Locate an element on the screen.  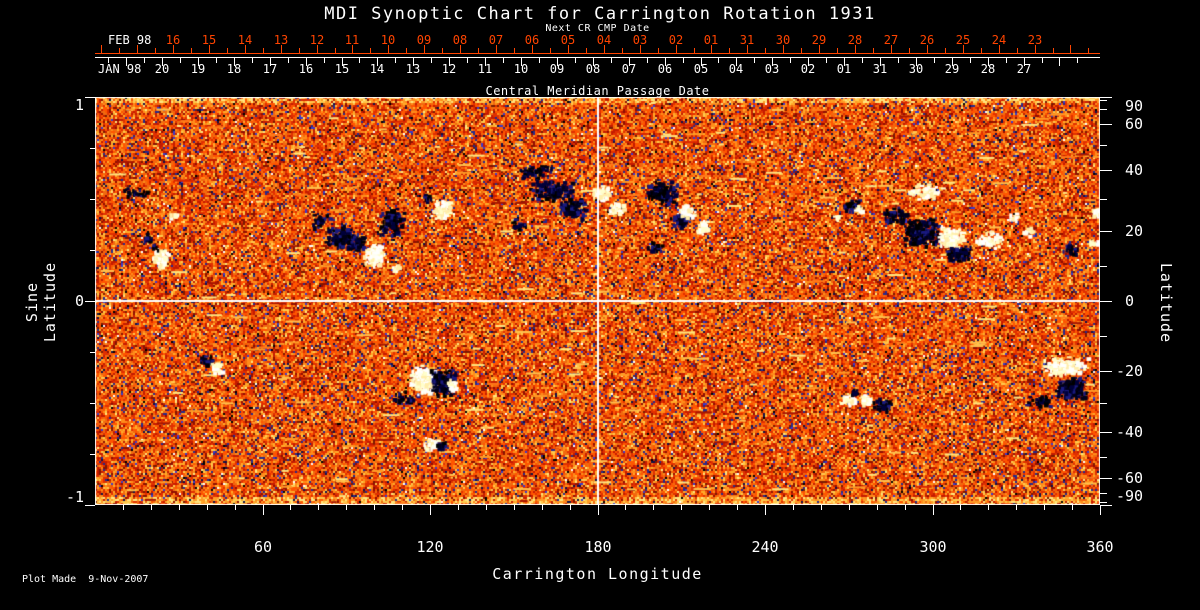
feb-day-label: 26 is located at coordinates (927, 40).